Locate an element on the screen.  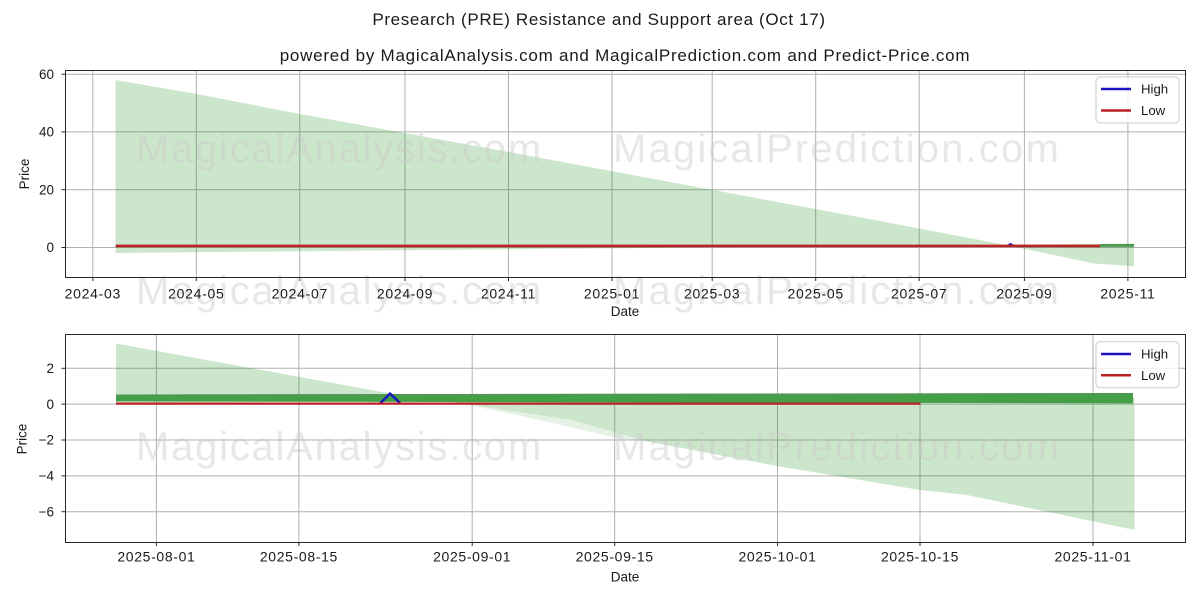
svg-text: 2024-07 is located at coordinates (300, 293).